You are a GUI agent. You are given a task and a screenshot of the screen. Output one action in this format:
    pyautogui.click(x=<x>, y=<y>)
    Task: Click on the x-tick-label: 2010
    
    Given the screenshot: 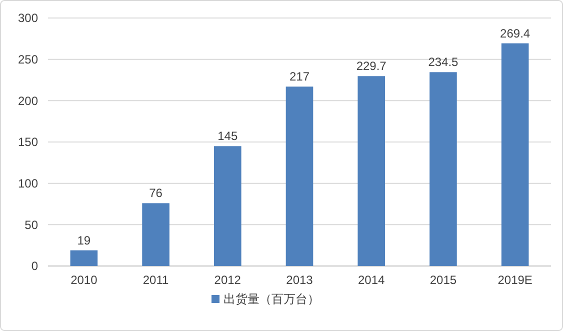 What is the action you would take?
    pyautogui.click(x=84, y=280)
    